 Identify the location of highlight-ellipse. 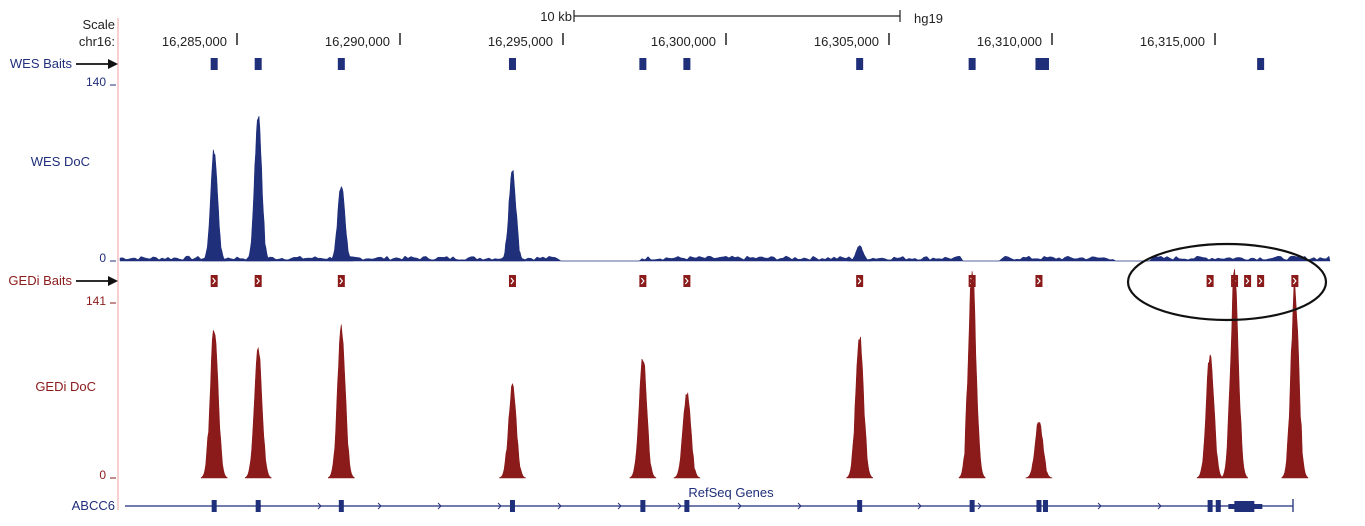
(1227, 282).